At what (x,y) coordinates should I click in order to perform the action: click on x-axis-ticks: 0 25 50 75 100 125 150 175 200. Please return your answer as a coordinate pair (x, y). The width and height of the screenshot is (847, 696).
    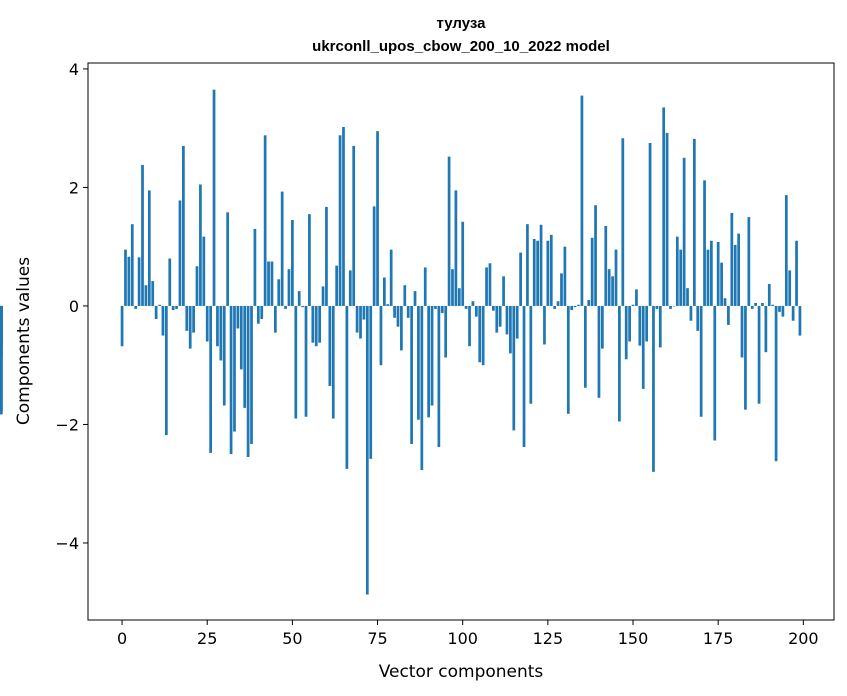
    Looking at the image, I should click on (468, 634).